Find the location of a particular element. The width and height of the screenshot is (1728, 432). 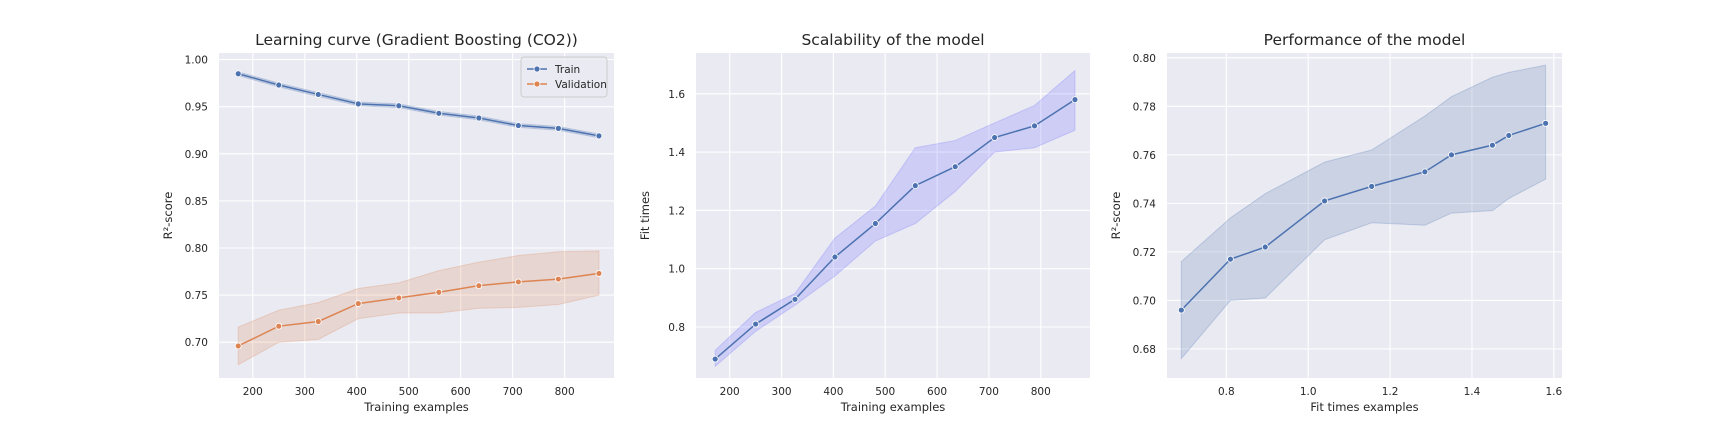

validation-band is located at coordinates (418, 308).